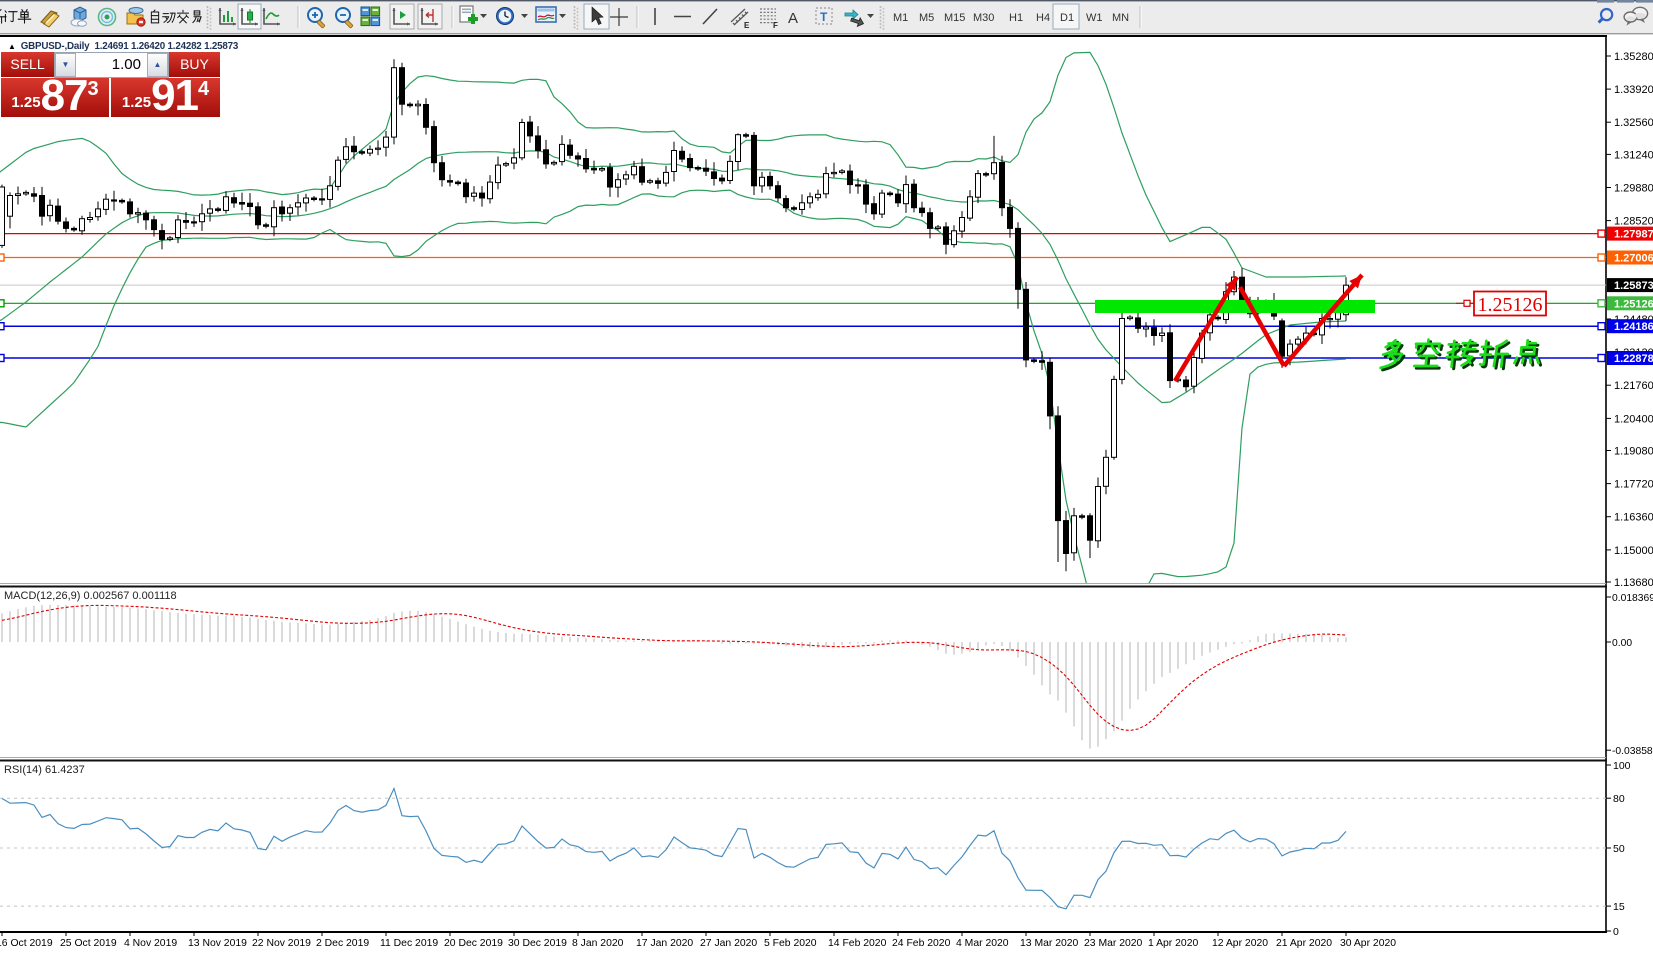 The width and height of the screenshot is (1653, 956). Describe the element at coordinates (793, 18) in the screenshot. I see `svg-text: A` at that location.